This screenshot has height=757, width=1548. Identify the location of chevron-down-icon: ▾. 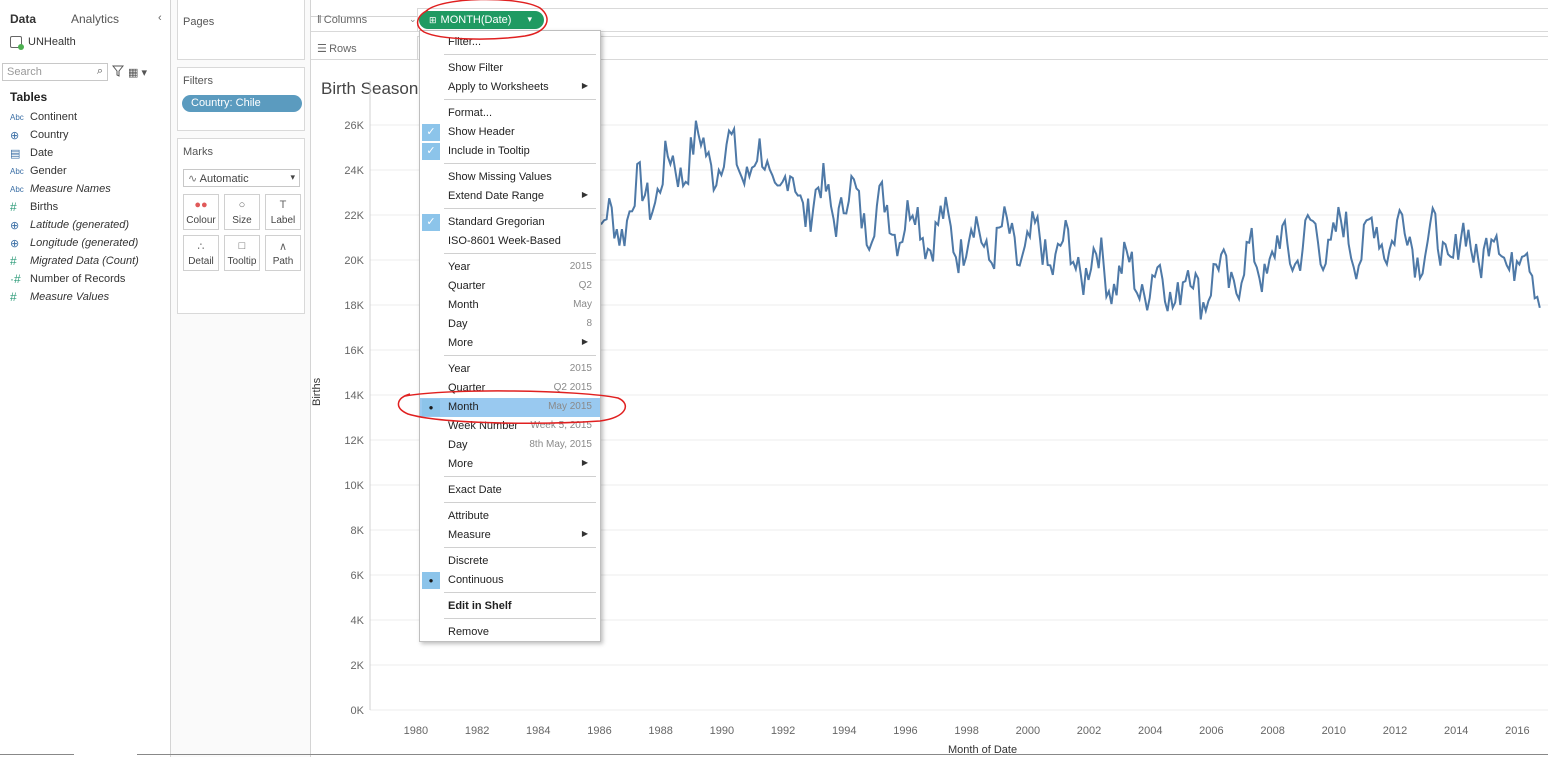
(292, 177).